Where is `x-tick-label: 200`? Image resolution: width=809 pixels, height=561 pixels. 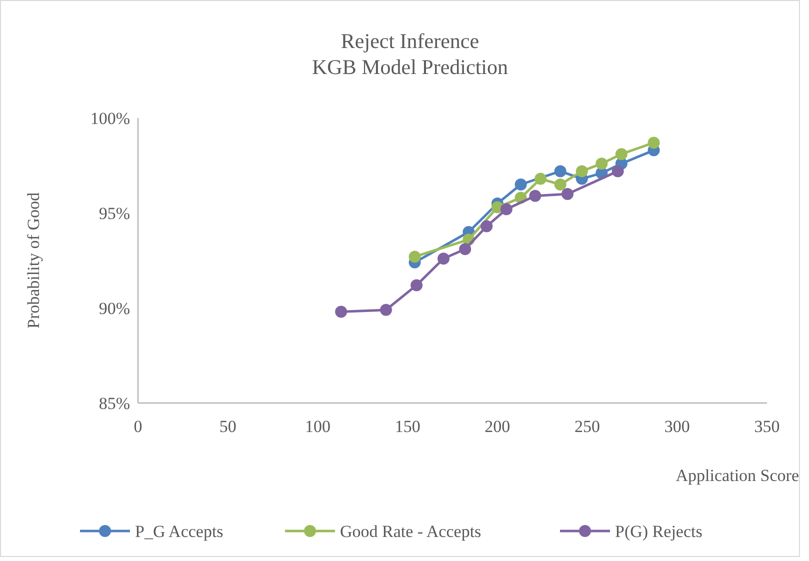
x-tick-label: 200 is located at coordinates (497, 426).